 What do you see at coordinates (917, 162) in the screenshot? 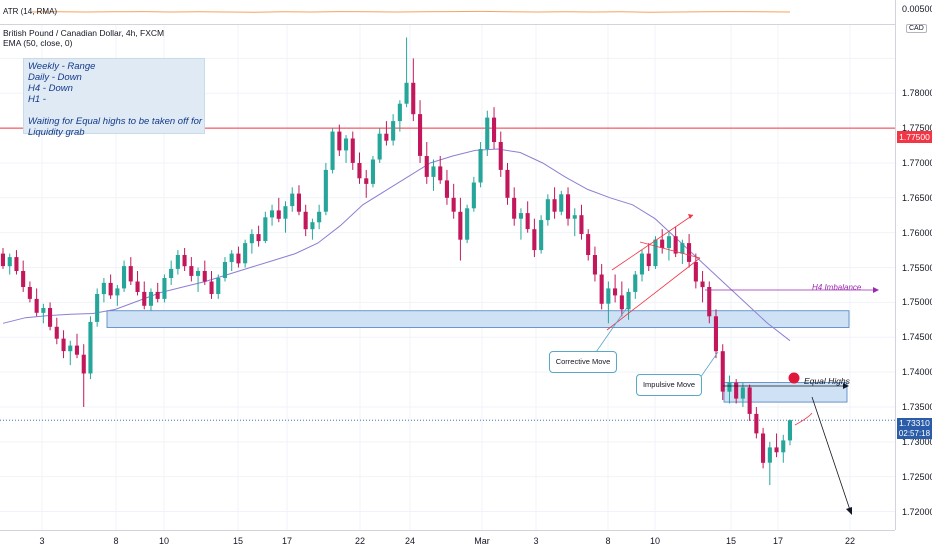
I see `price-tick-label: 1.77000` at bounding box center [917, 162].